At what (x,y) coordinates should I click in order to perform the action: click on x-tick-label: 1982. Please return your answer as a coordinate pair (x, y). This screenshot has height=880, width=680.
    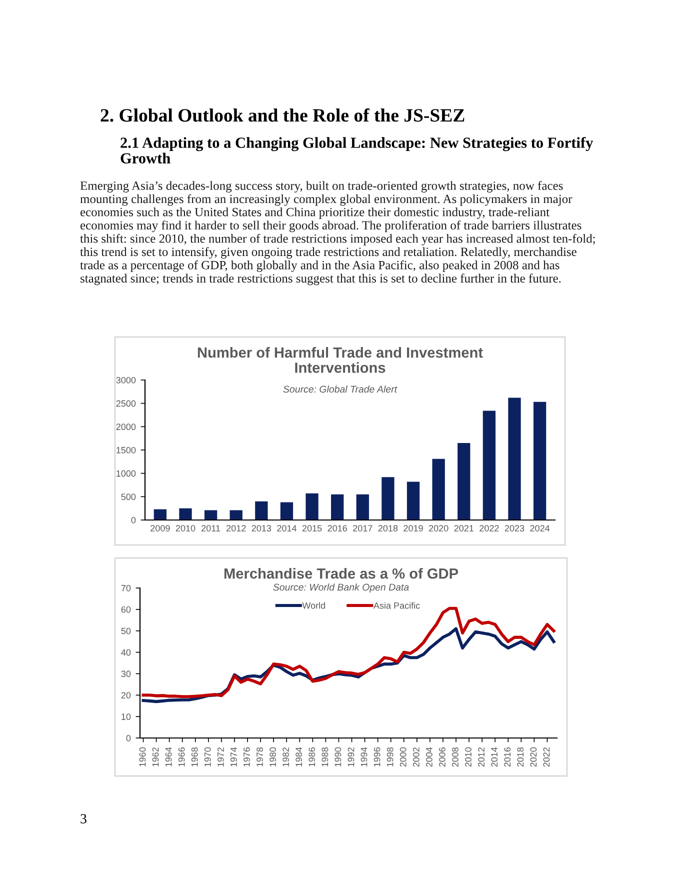
    Looking at the image, I should click on (286, 756).